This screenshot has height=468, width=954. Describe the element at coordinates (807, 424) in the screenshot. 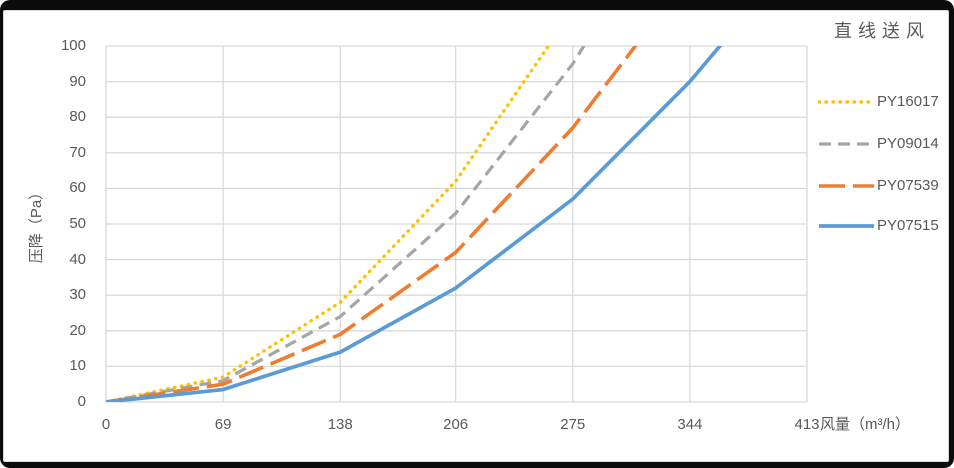

I see `x-tick-label: 413` at that location.